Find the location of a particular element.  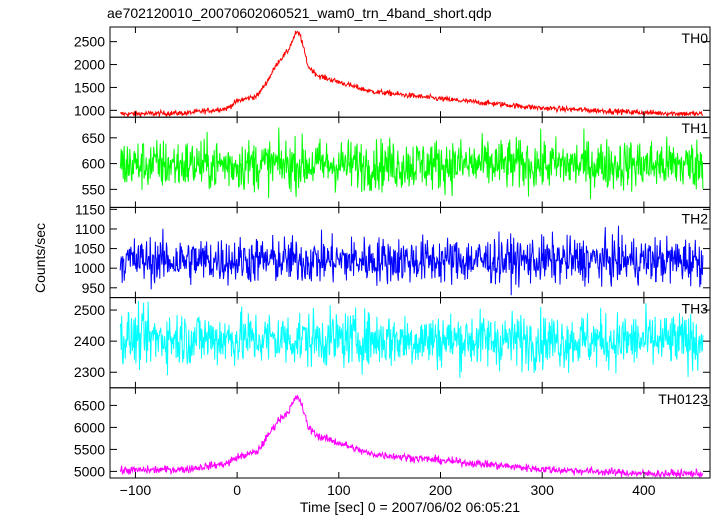

series-line-th0 is located at coordinates (411, 74).